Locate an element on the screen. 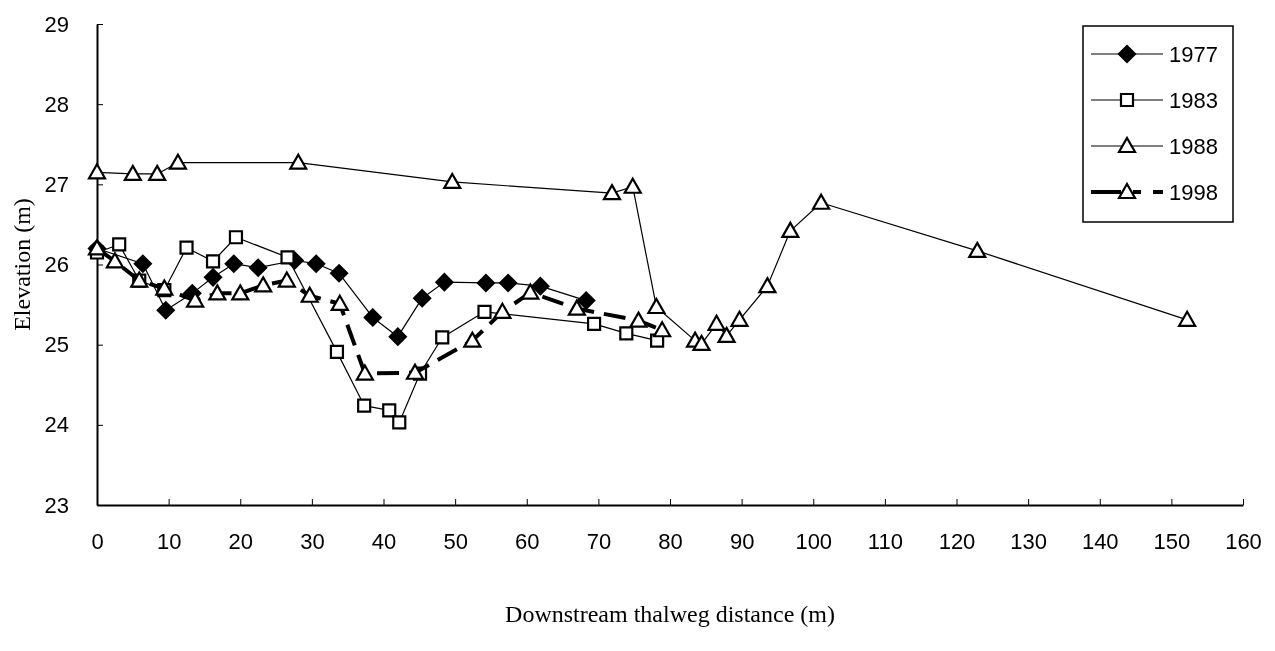 The height and width of the screenshot is (651, 1275). x-tick-label: 120 is located at coordinates (957, 541).